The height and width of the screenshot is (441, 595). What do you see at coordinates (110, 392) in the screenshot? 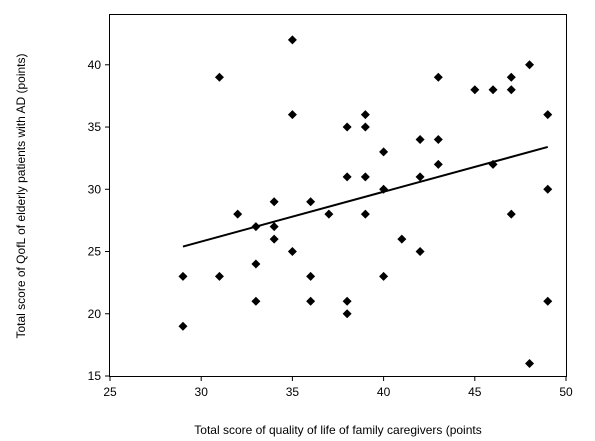
I see `x-tick-label: 25` at bounding box center [110, 392].